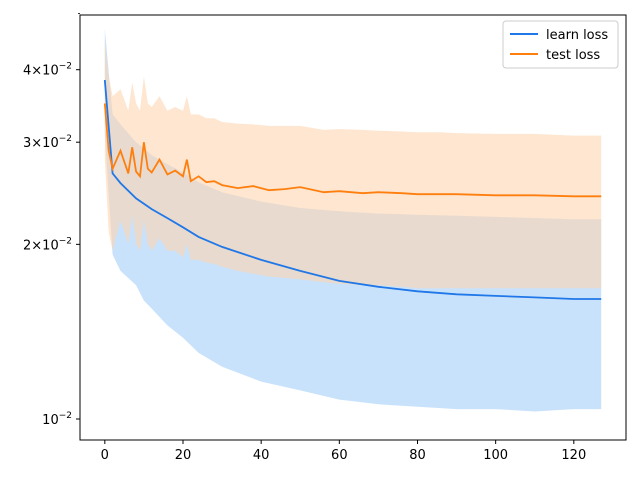 This screenshot has width=640, height=480. Describe the element at coordinates (183, 455) in the screenshot. I see `x-tick-label: 20` at that location.